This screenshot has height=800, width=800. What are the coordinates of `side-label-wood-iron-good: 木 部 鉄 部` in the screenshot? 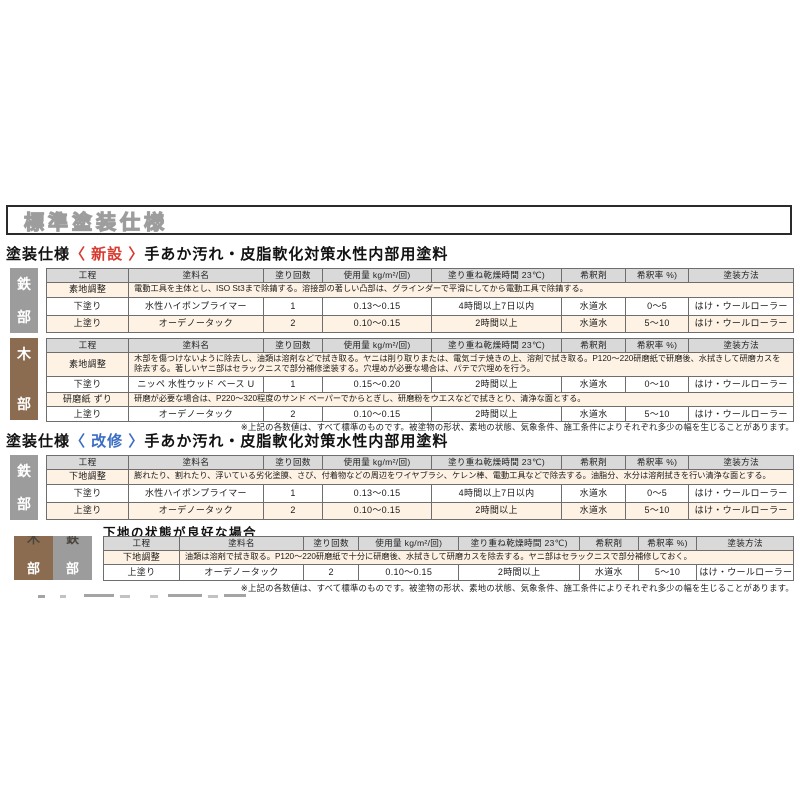 It's located at (53, 558).